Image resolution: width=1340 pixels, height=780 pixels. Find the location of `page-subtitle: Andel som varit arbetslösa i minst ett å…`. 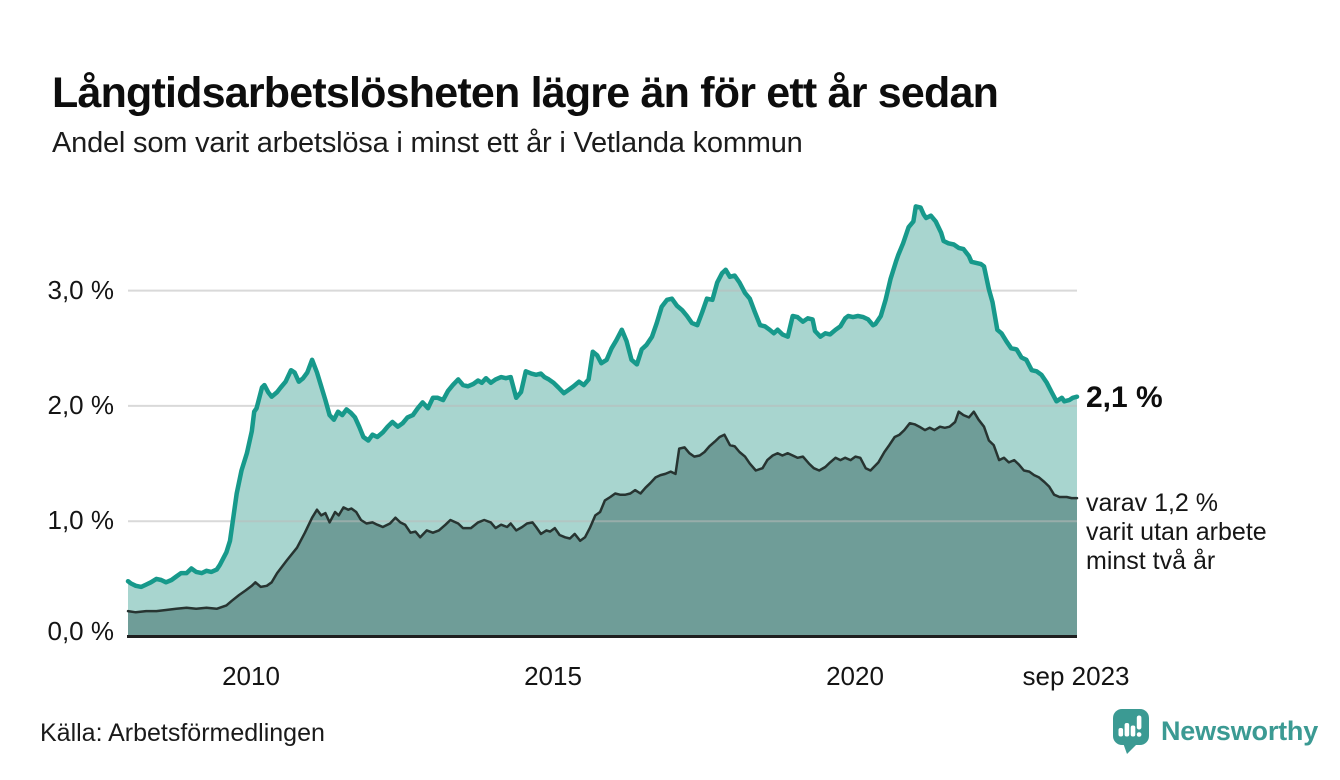

page-subtitle: Andel som varit arbetslösa i minst ett å… is located at coordinates (427, 143).